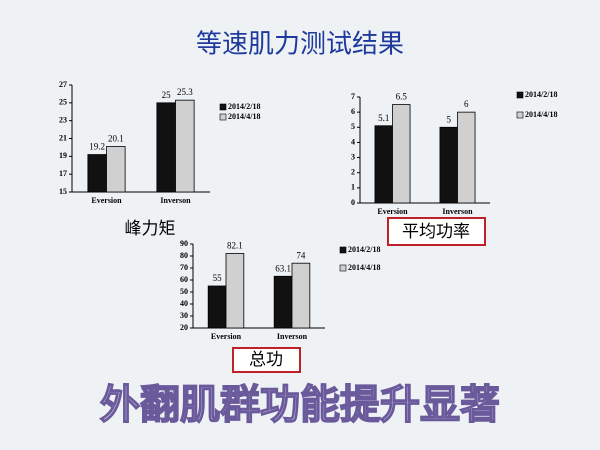 This screenshot has height=450, width=600. I want to click on chart-caption: 平均功率, so click(436, 232).